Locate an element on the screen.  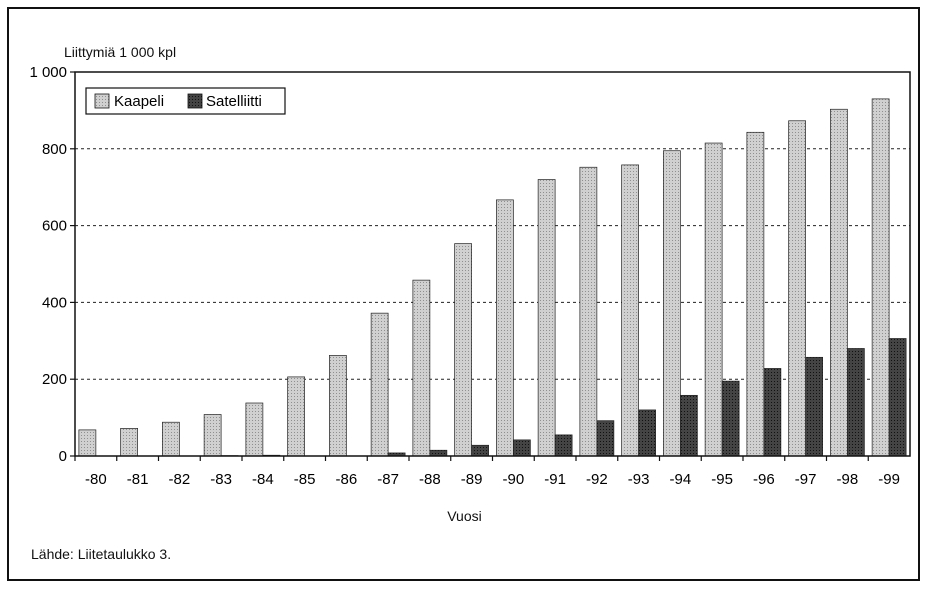
source-note: Lähde: Liitetaulukko 3. is located at coordinates (101, 554).